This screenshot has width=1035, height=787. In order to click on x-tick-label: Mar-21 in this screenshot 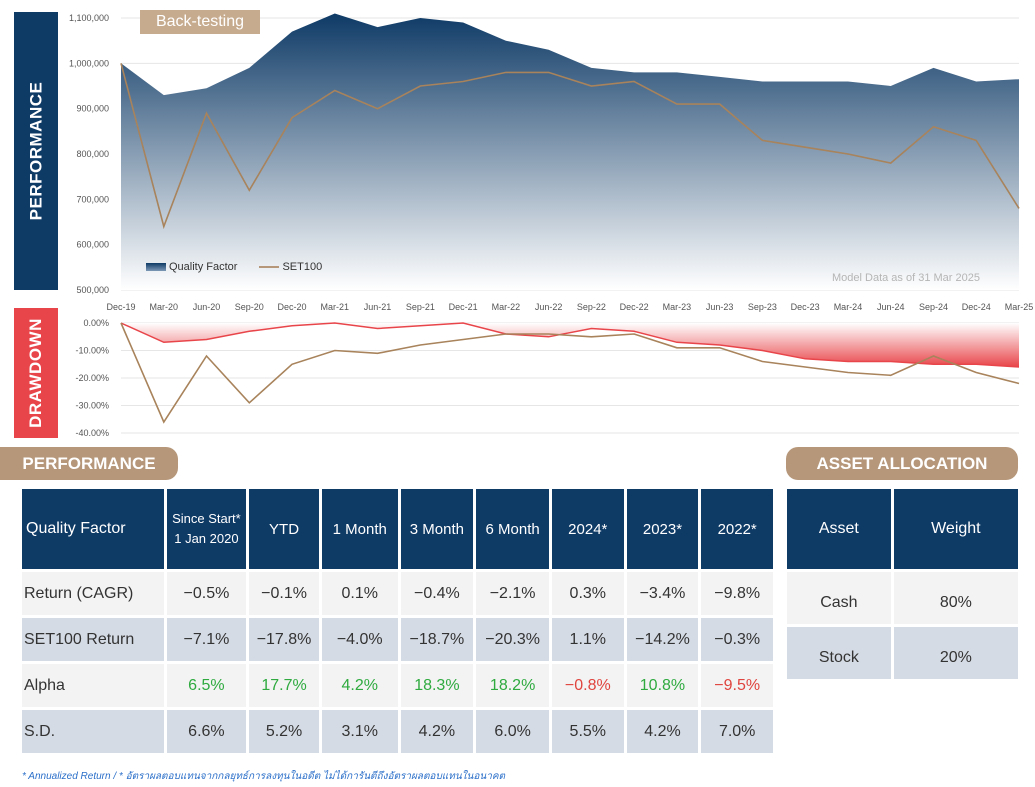, I will do `click(335, 307)`.